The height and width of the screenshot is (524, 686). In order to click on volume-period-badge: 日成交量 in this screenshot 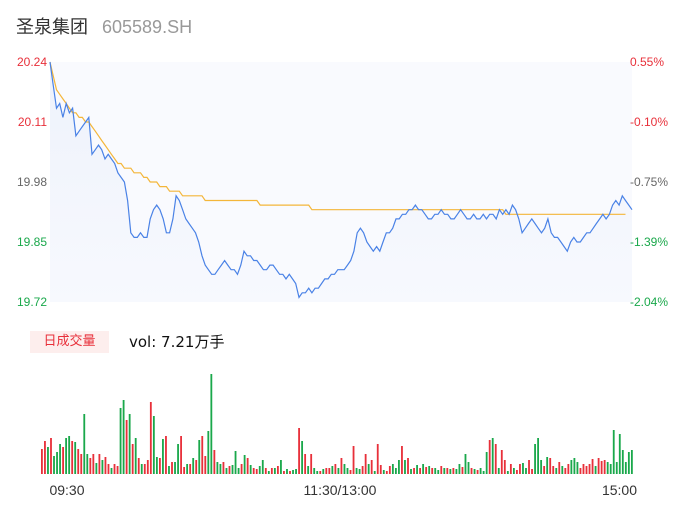, I will do `click(69, 342)`.